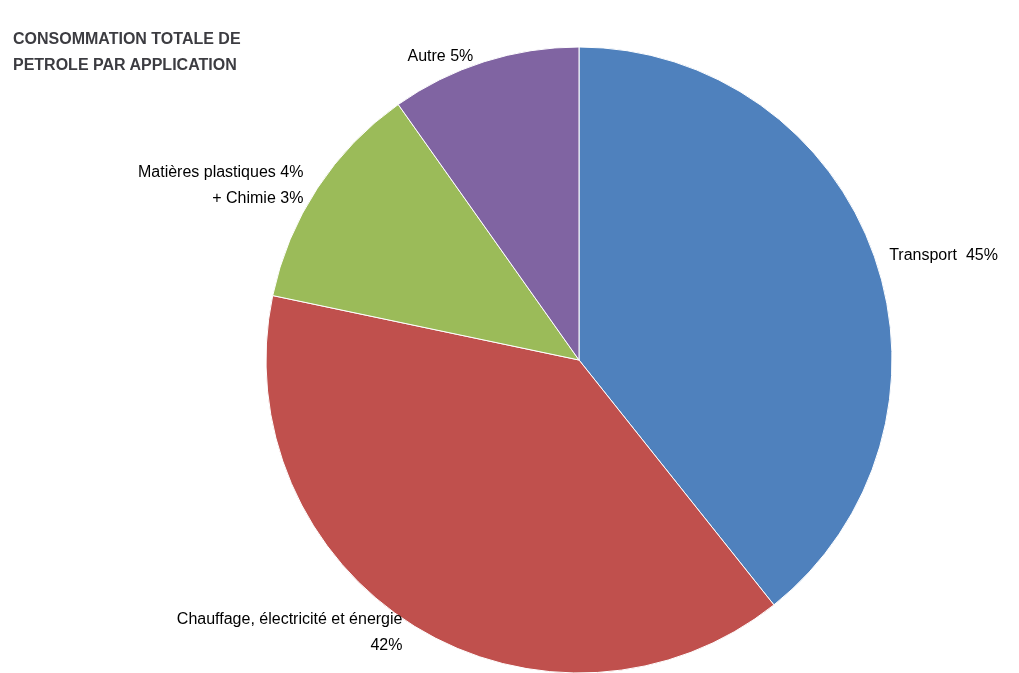 This screenshot has height=673, width=1019. I want to click on slice-label: Transport 45%, so click(943, 255).